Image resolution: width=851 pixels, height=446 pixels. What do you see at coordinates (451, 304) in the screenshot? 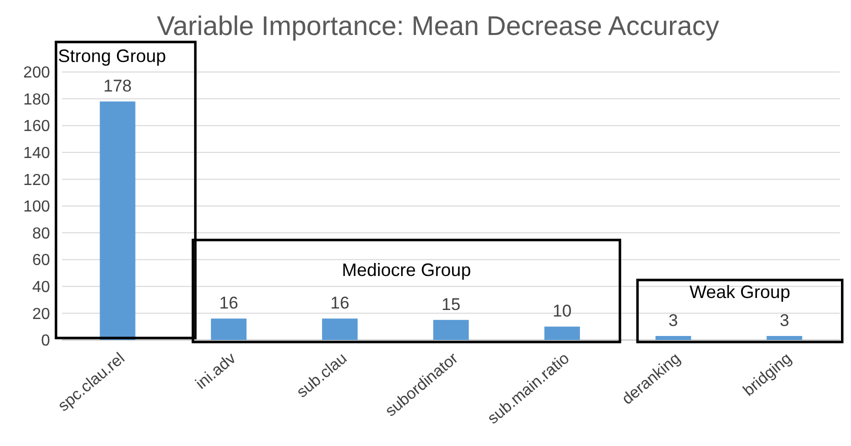
I see `data-label: 15` at bounding box center [451, 304].